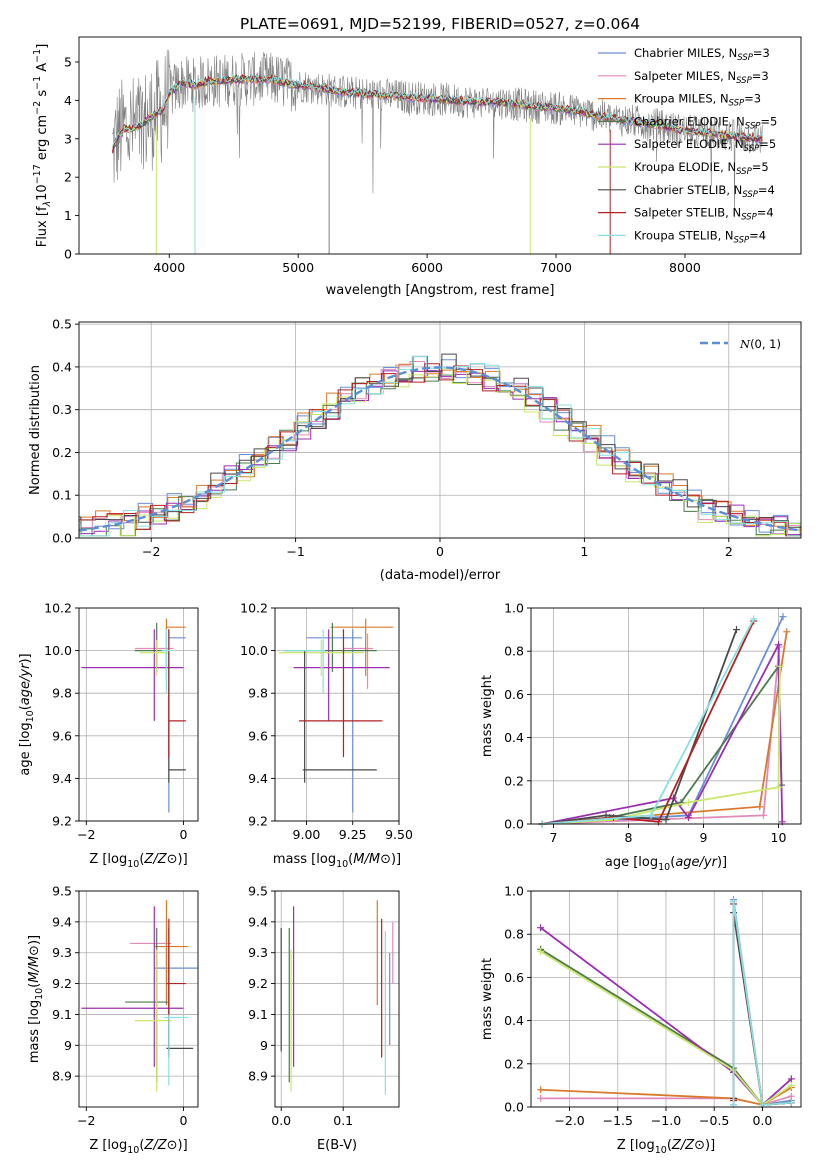 This screenshot has height=1170, width=819. What do you see at coordinates (705, 145) in the screenshot?
I see `legend-label: Salpeter ELODIE, NSSP=5` at bounding box center [705, 145].